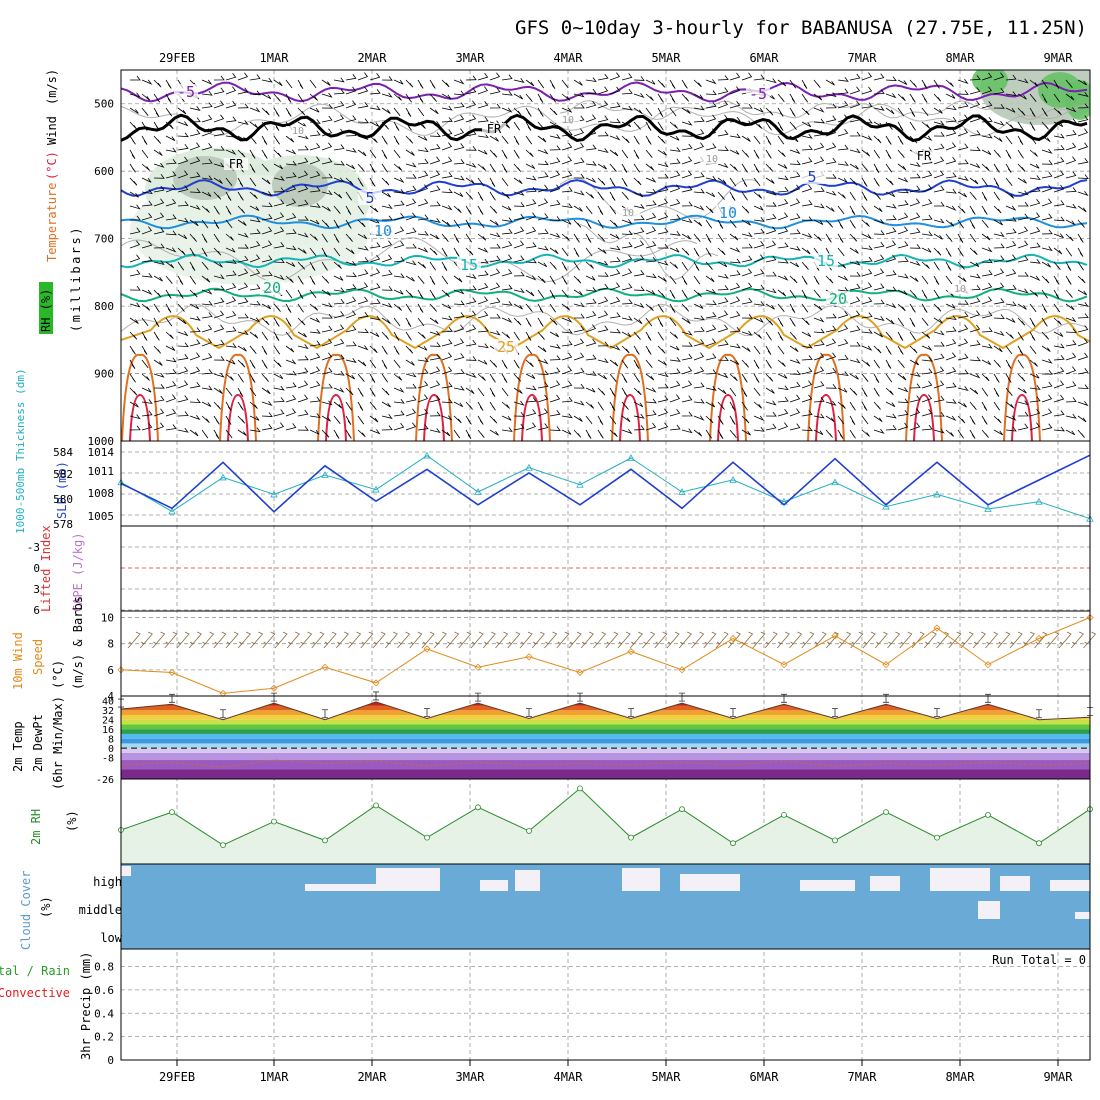 This screenshot has width=1100, height=1100. I want to click on slp-line, so click(605, 483).